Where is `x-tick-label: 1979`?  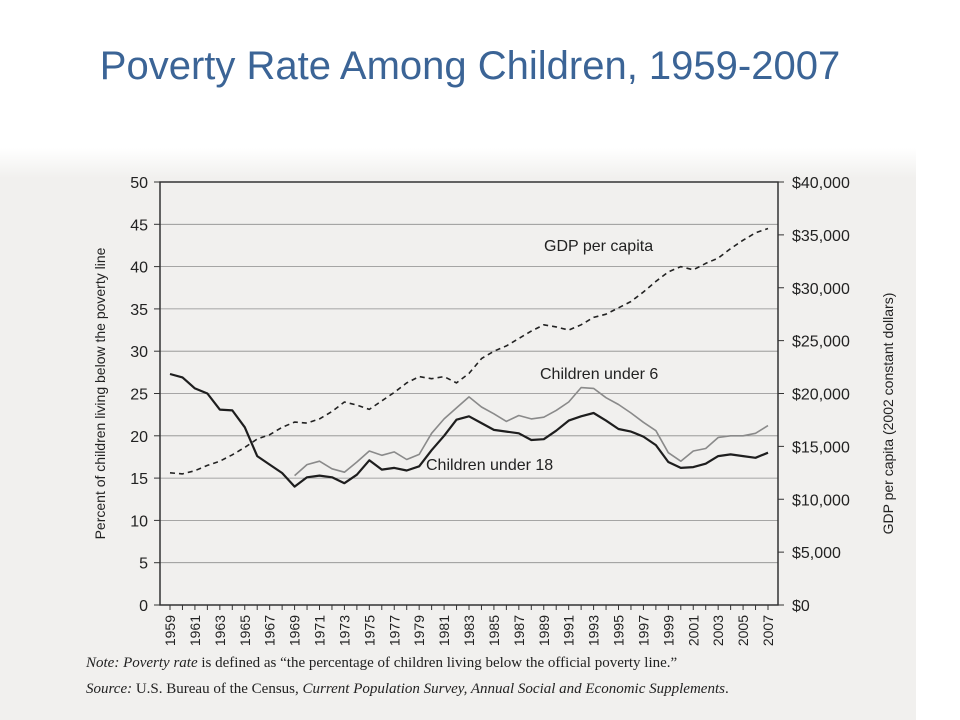
x-tick-label: 1979 is located at coordinates (419, 630).